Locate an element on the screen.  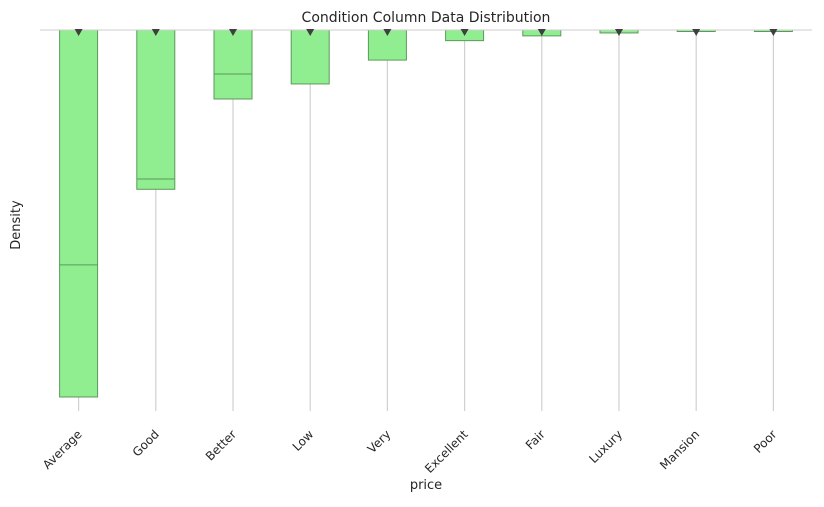
x-tick-label: Poor is located at coordinates (765, 441).